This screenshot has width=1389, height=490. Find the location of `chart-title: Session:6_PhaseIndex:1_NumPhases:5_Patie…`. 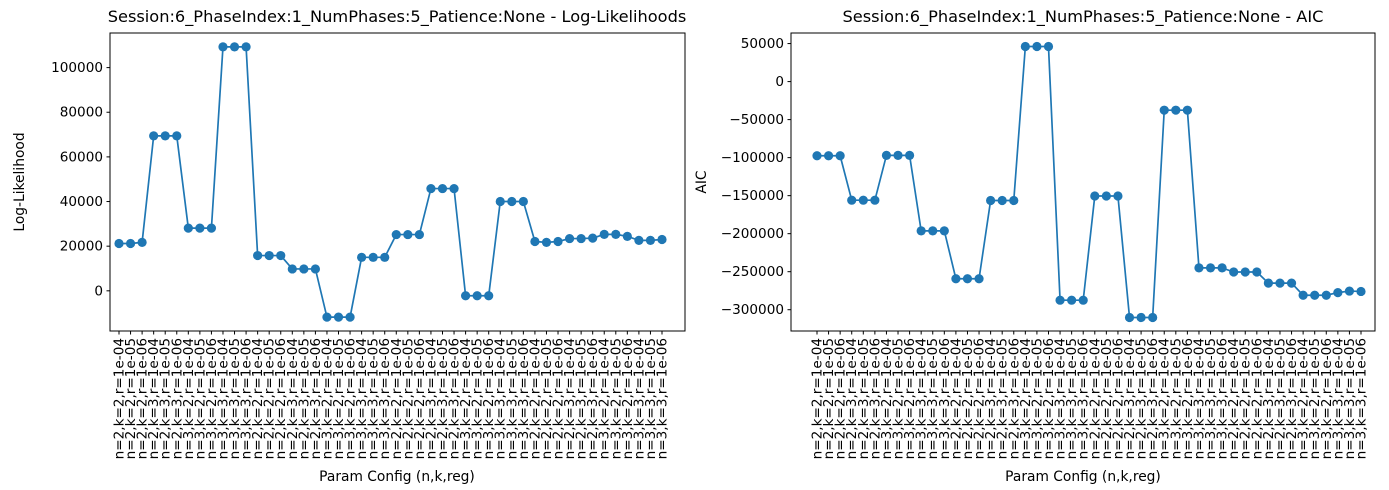

chart-title: Session:6_PhaseIndex:1_NumPhases:5_Patie… is located at coordinates (397, 17).